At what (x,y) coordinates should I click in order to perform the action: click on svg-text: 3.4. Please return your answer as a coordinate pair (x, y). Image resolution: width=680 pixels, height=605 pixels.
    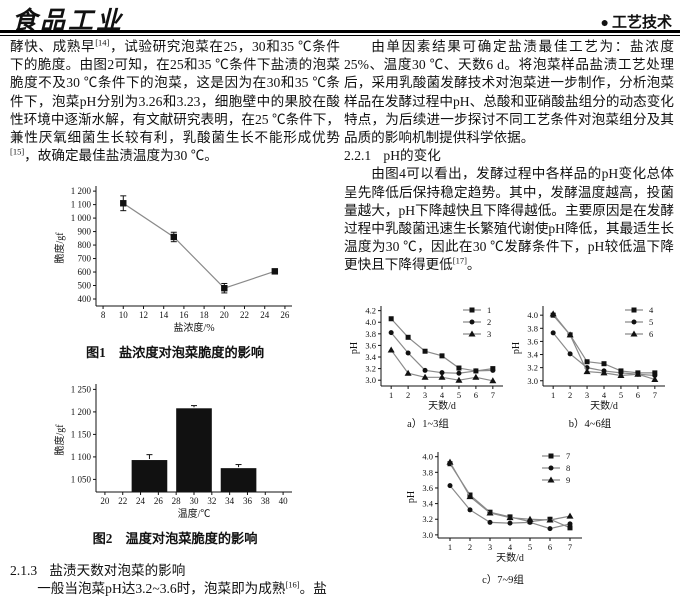
    Looking at the image, I should click on (532, 355).